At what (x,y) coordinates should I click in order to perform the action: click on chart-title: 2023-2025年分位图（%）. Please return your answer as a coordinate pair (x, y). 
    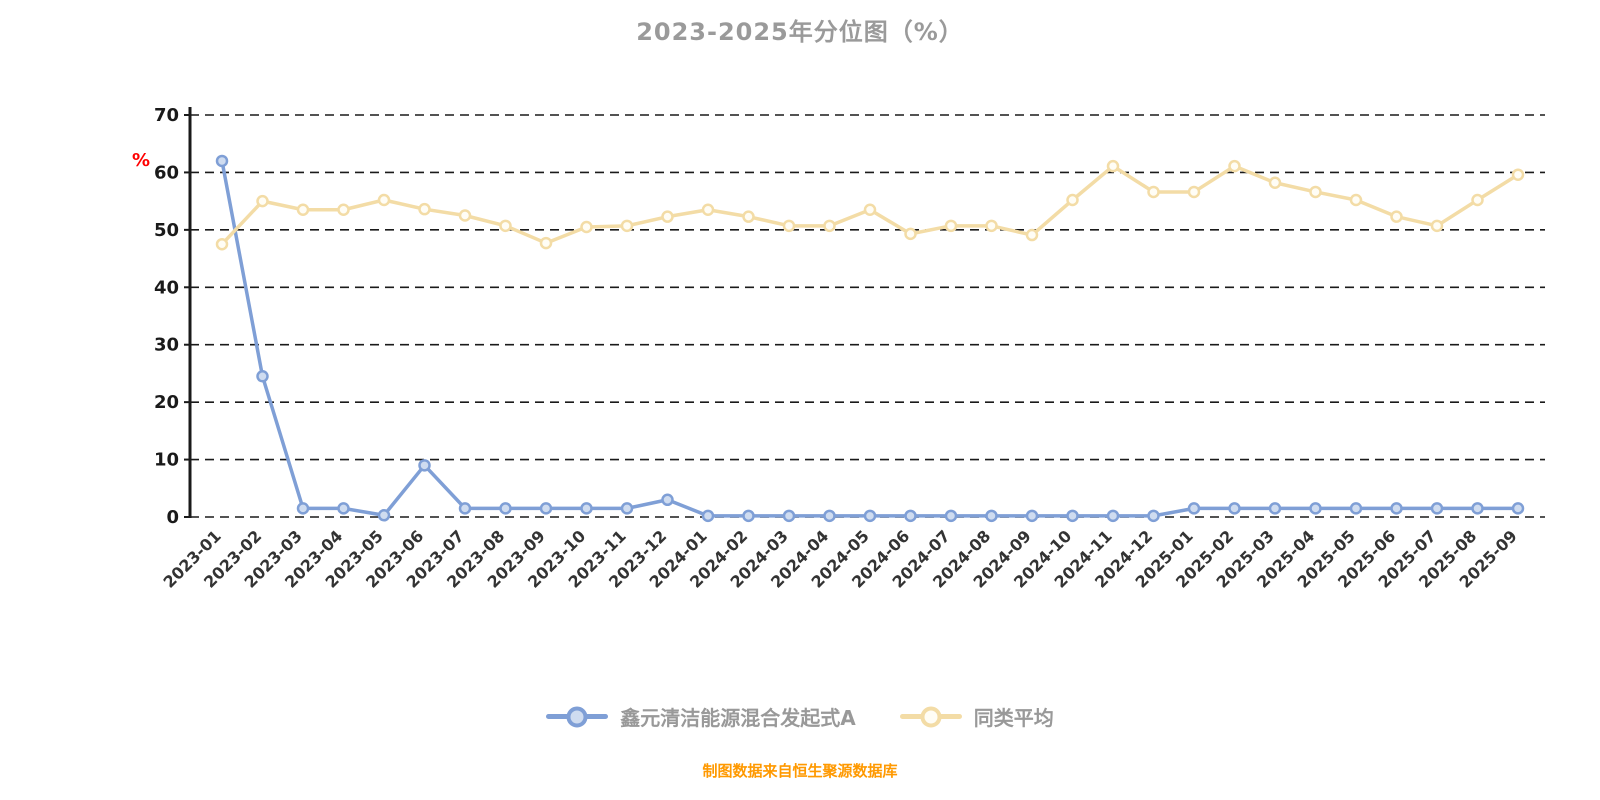
    Looking at the image, I should click on (800, 32).